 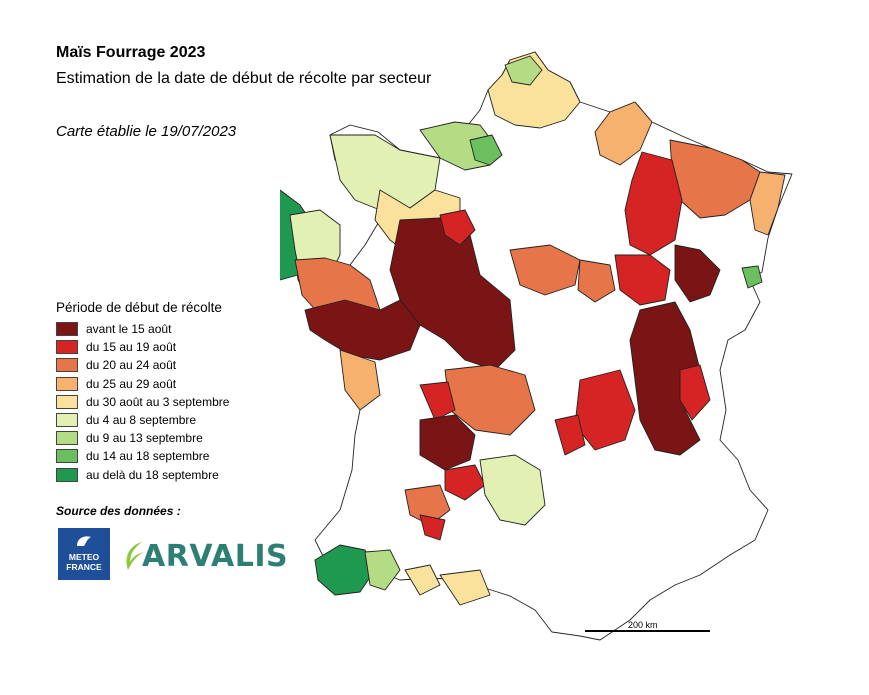 What do you see at coordinates (135, 556) in the screenshot?
I see `arvalis-leaf-icon` at bounding box center [135, 556].